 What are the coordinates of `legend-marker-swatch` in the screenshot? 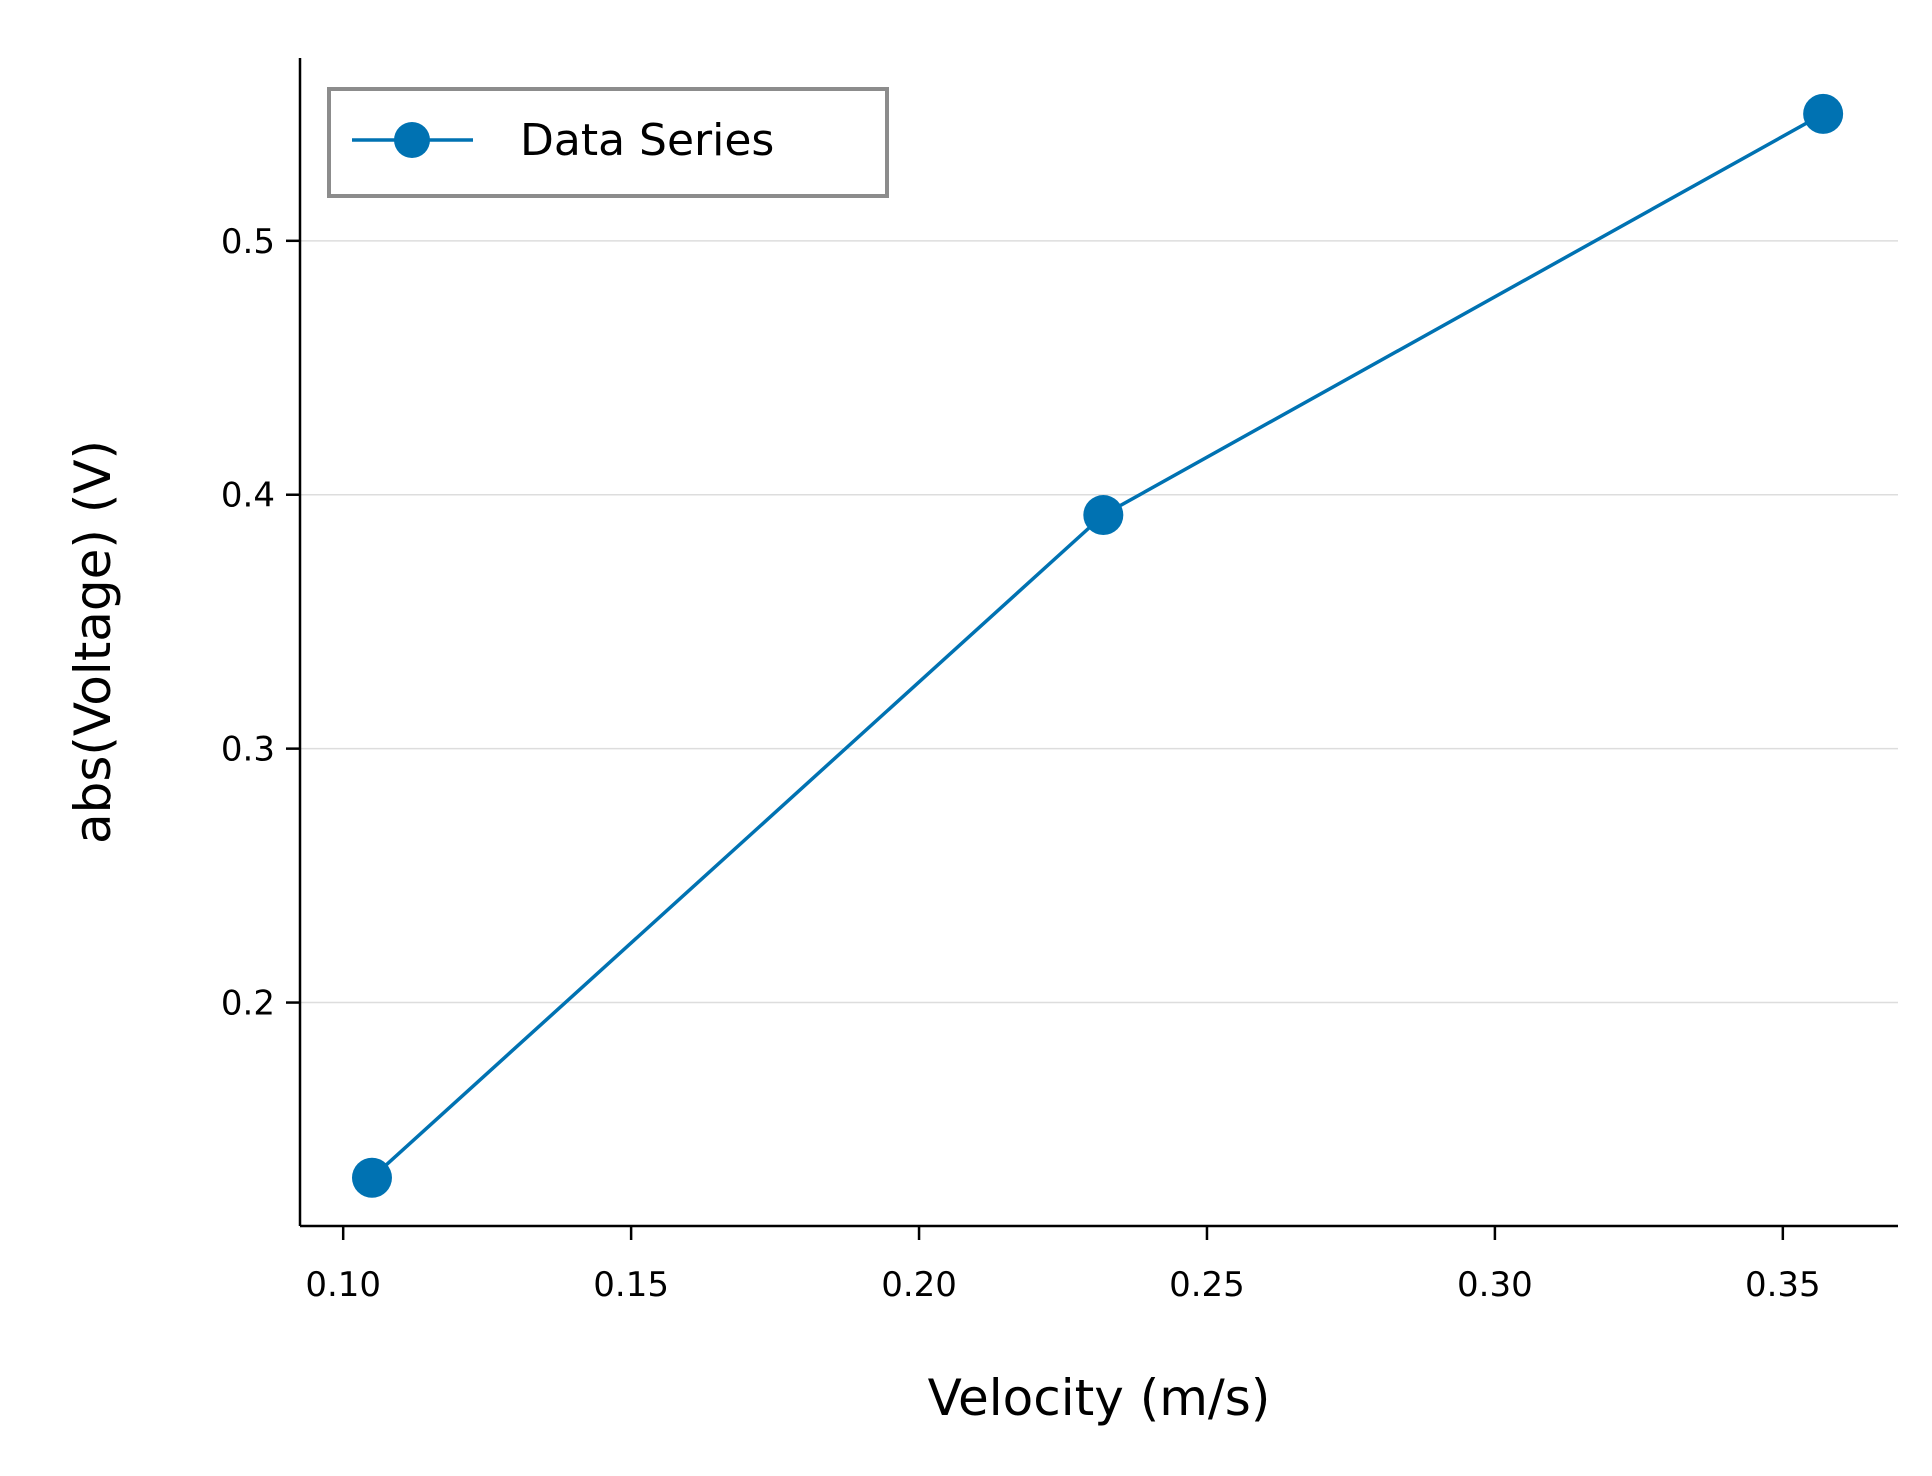 It's located at (412, 140).